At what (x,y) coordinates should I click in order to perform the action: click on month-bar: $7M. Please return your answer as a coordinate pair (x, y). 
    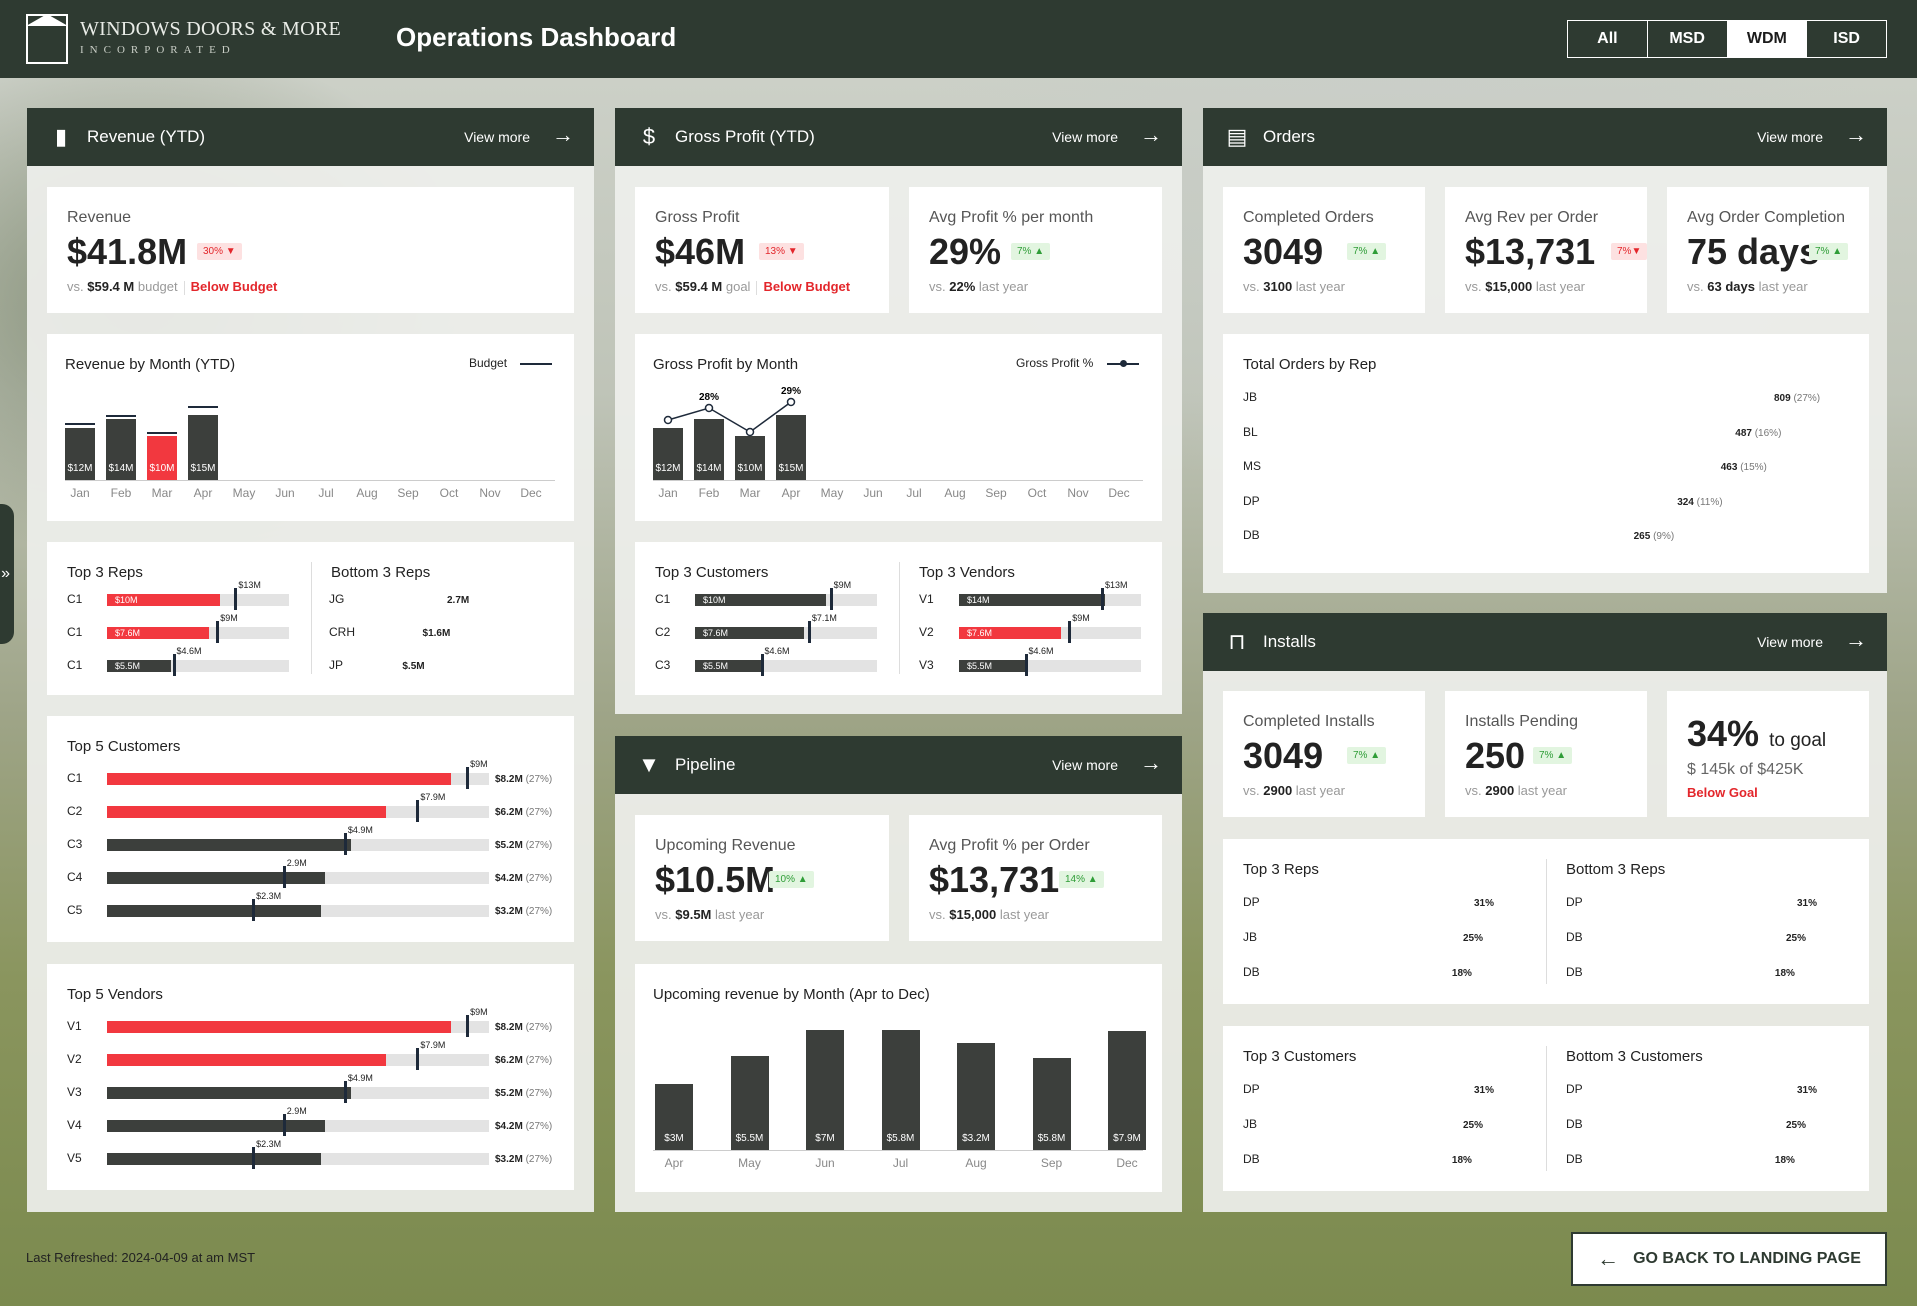
    Looking at the image, I should click on (825, 1090).